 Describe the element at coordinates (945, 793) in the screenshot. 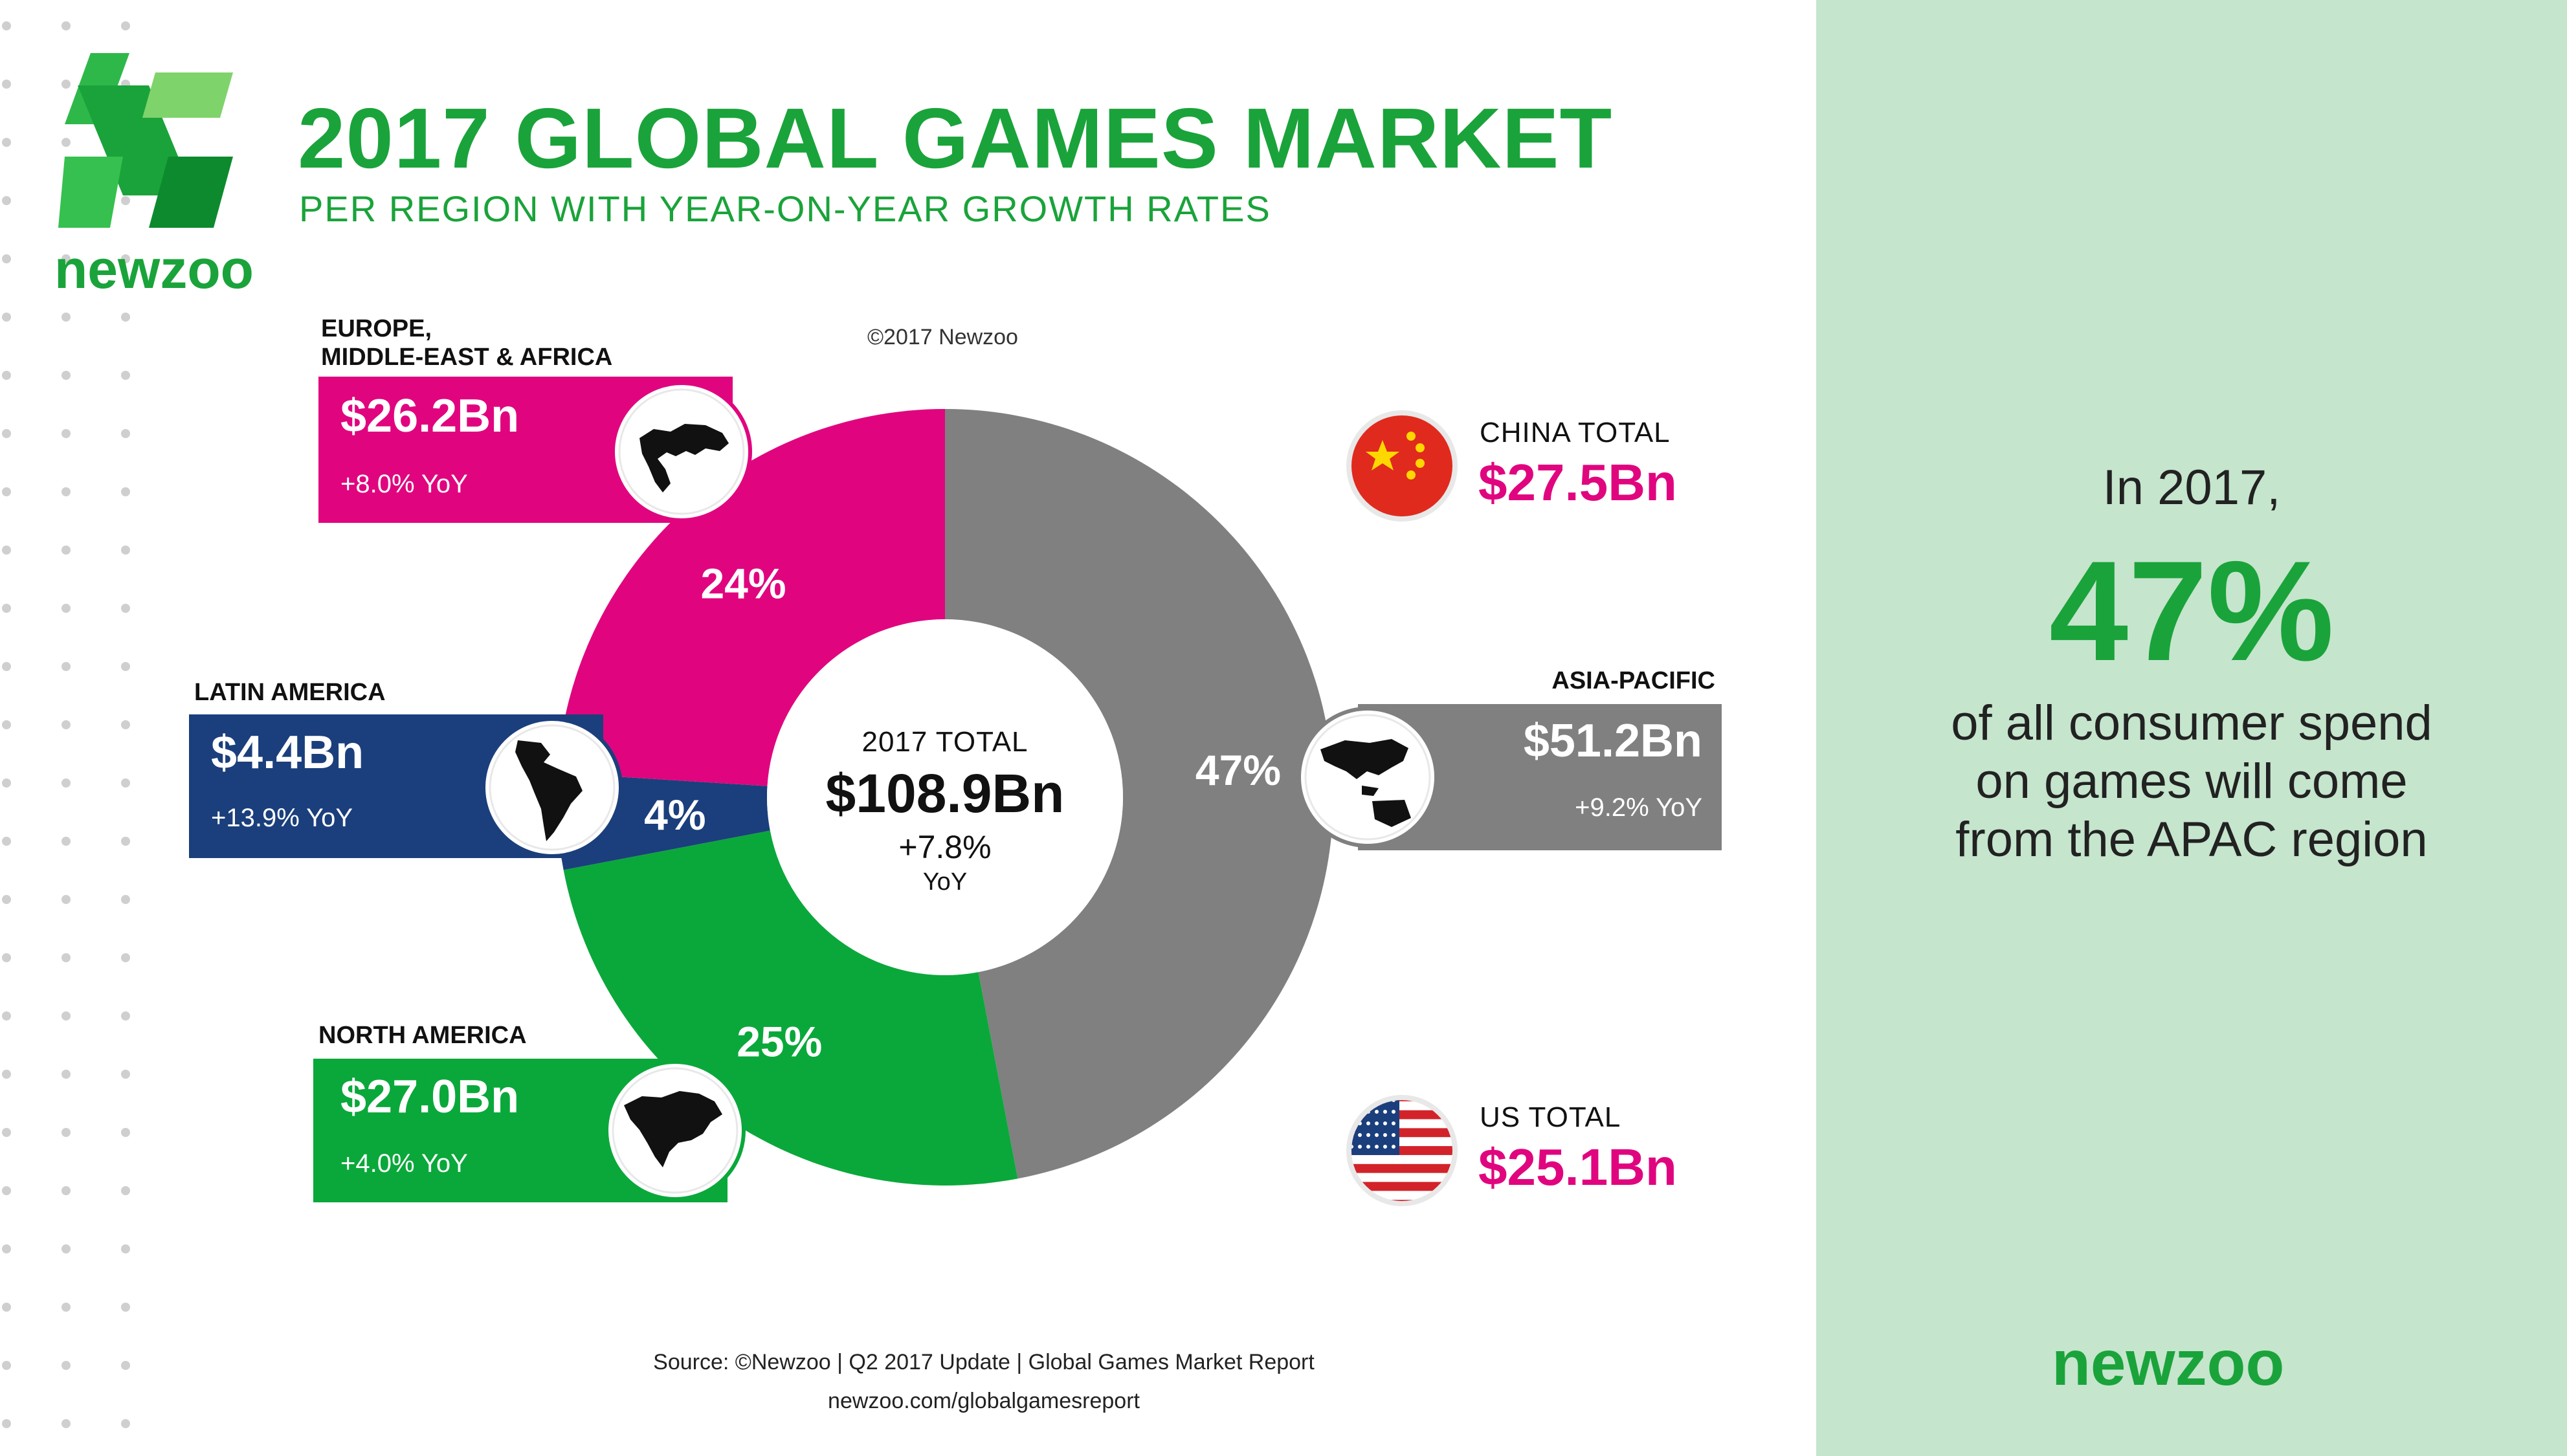

I see `center-total-value: $108.9Bn` at that location.